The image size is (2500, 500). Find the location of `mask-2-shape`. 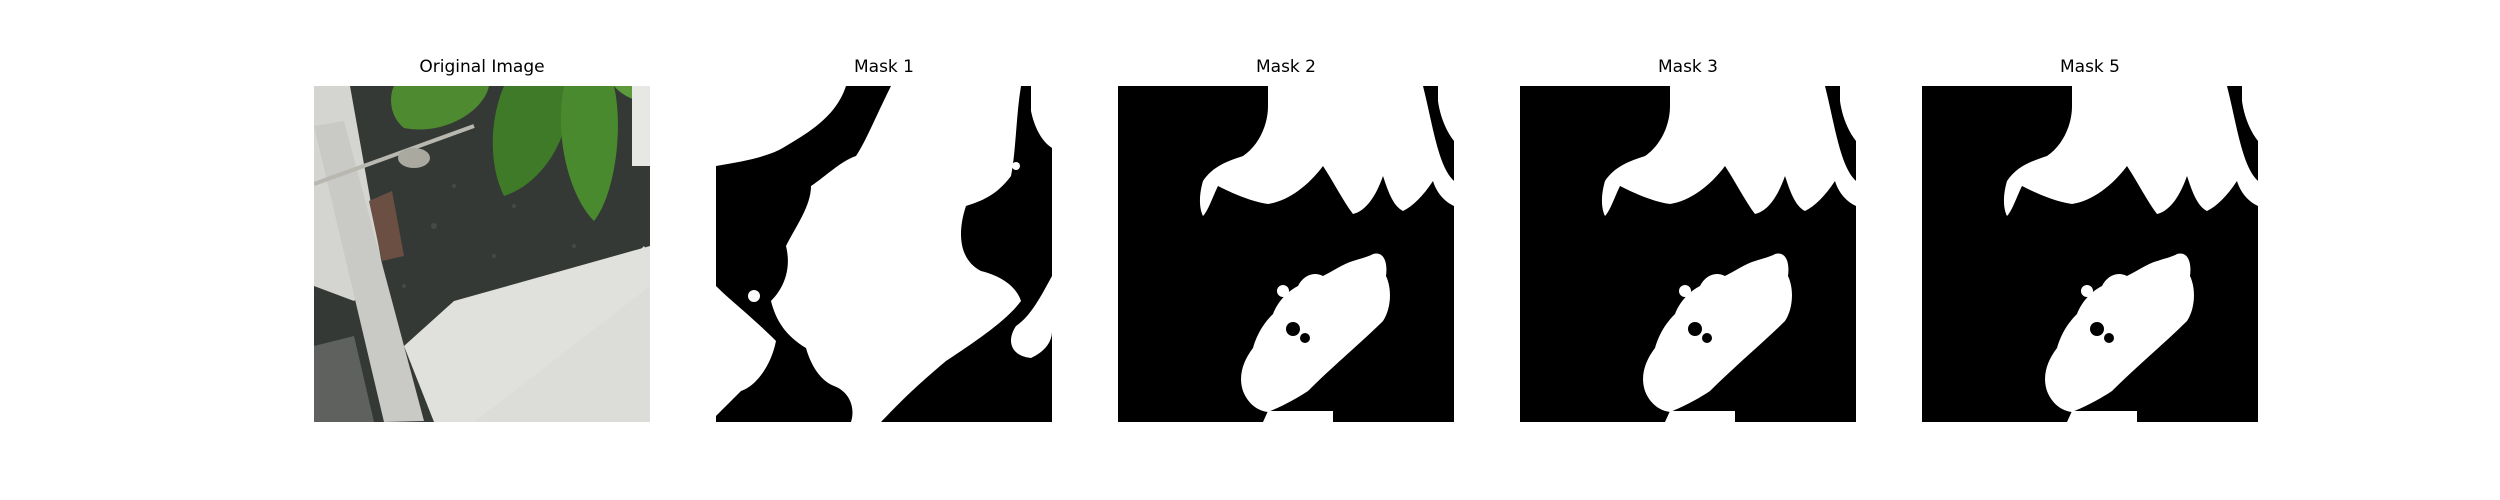

mask-2-shape is located at coordinates (1286, 254).